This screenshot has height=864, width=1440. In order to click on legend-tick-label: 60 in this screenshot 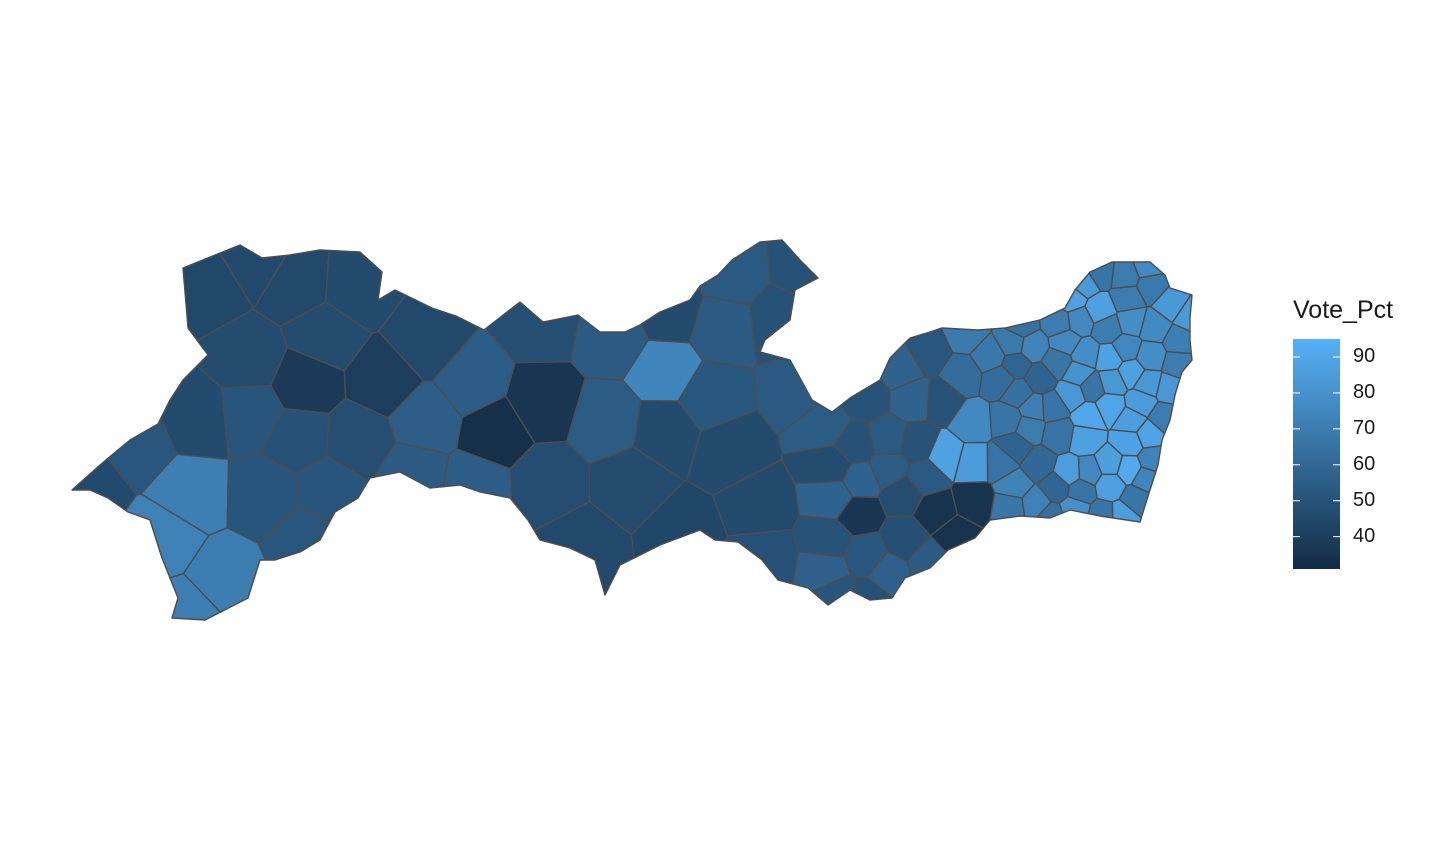, I will do `click(1364, 463)`.